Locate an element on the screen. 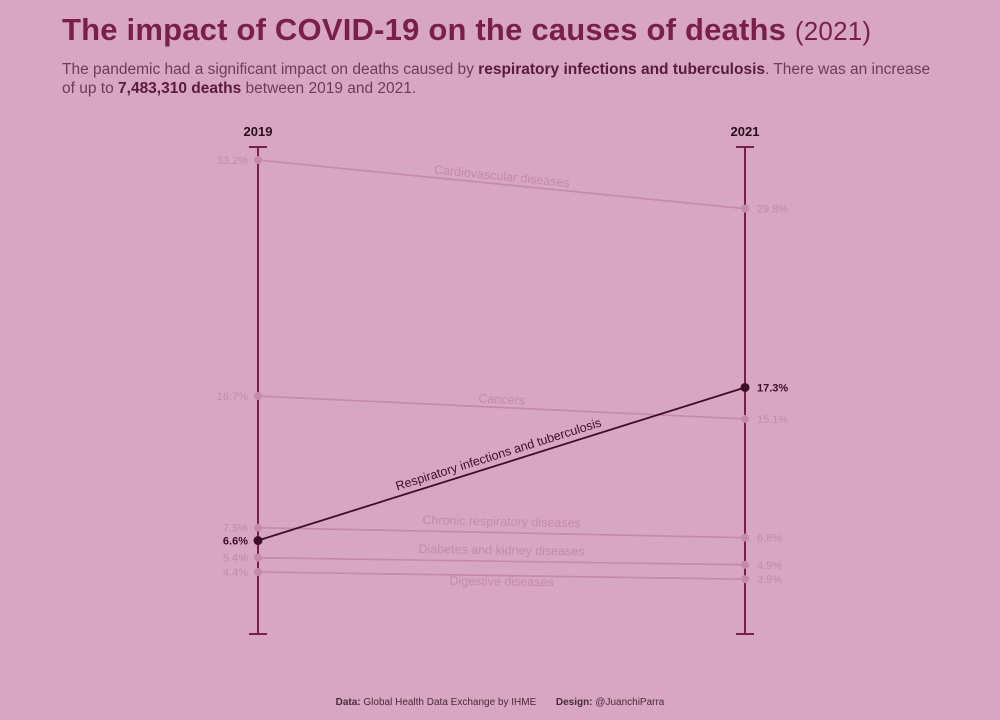 The width and height of the screenshot is (1000, 720). footer-data-label: Data: is located at coordinates (348, 702).